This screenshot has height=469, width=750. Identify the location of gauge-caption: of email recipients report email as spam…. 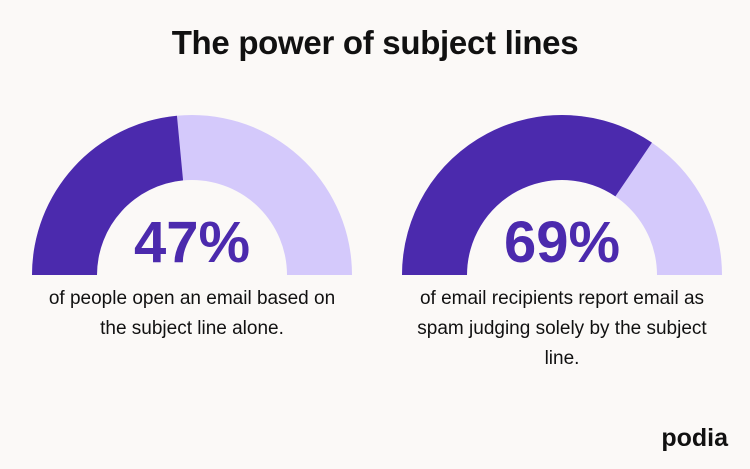
(562, 328).